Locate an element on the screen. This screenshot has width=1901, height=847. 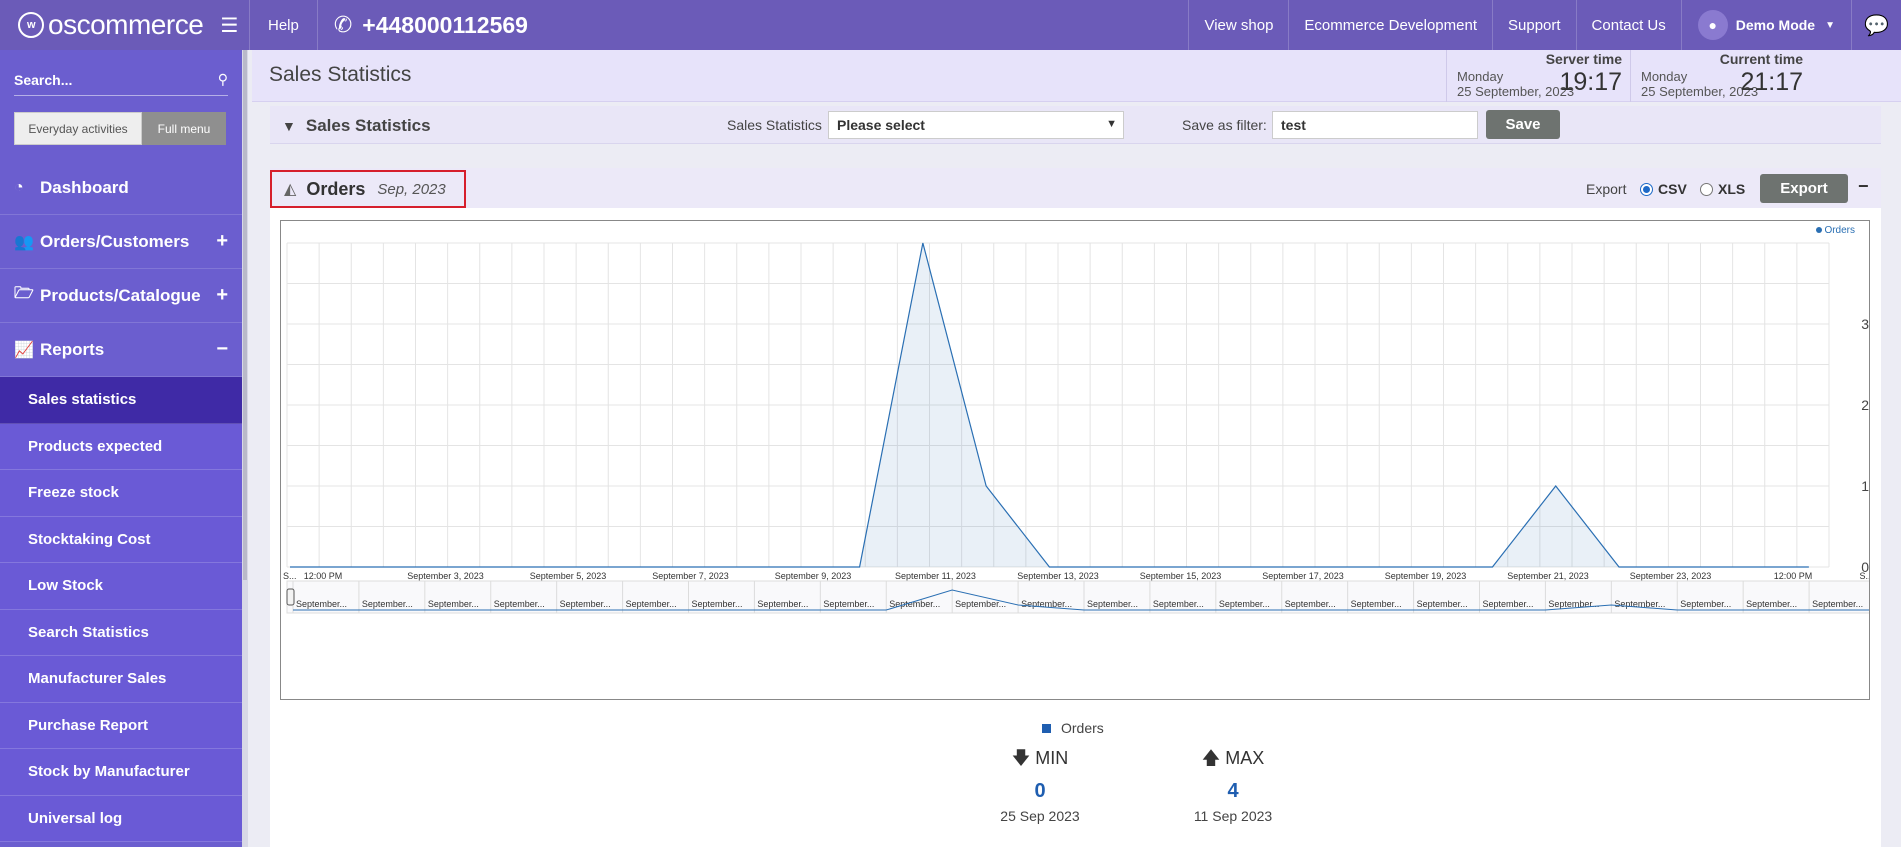
arrow-up-icon: 🡅 is located at coordinates (1211, 758).